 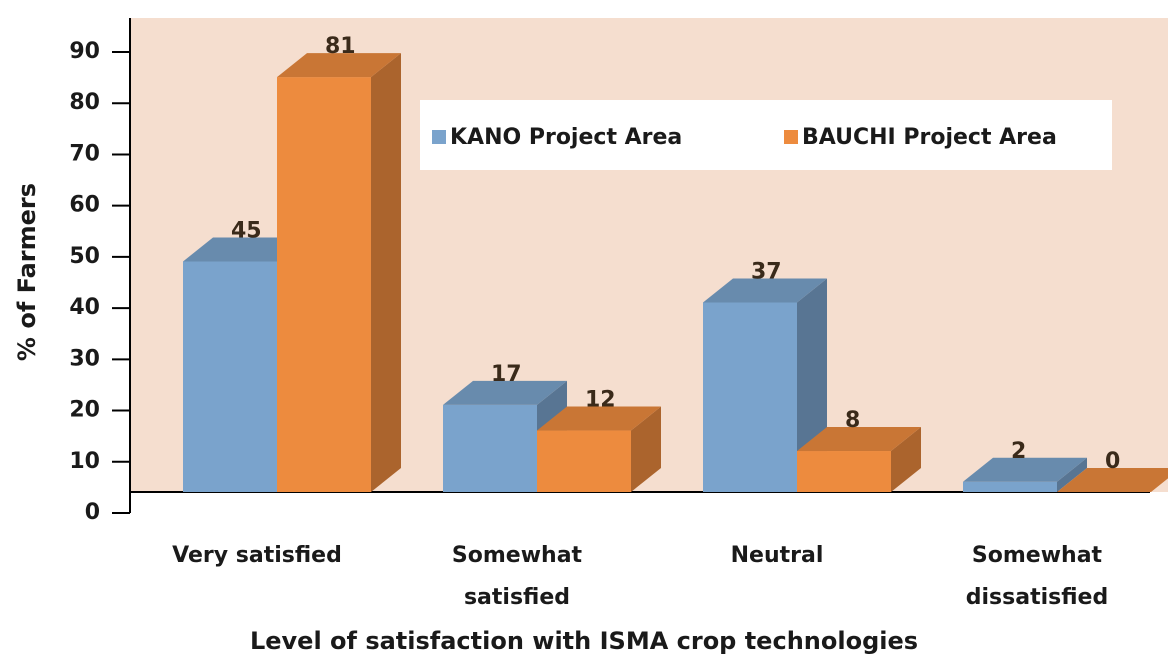 What do you see at coordinates (246, 231) in the screenshot?
I see `data-label: 45` at bounding box center [246, 231].